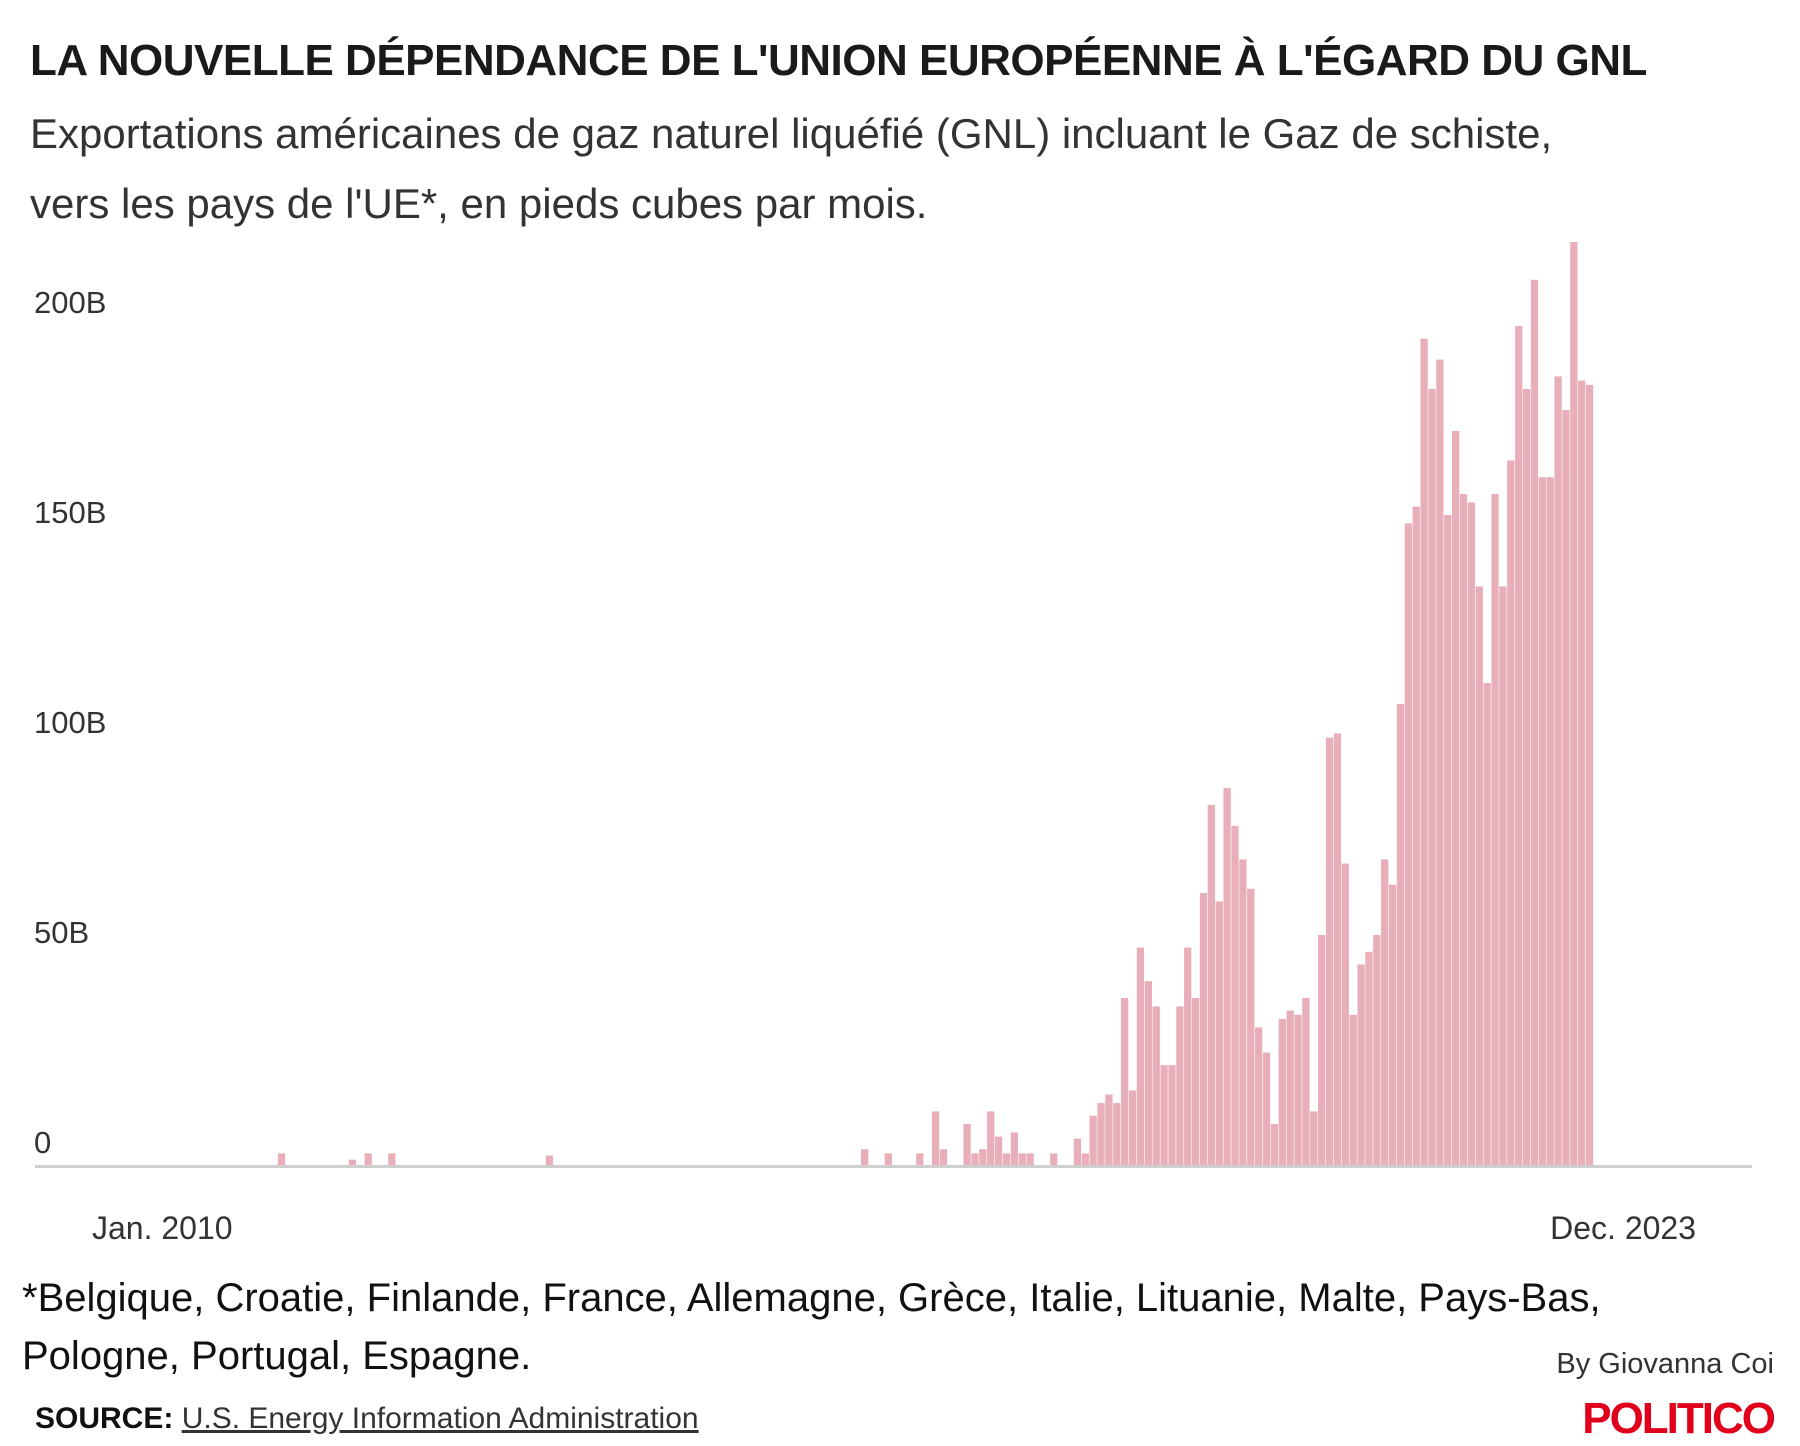 The image size is (1800, 1446). What do you see at coordinates (70, 302) in the screenshot?
I see `y-tick-label: 200B` at bounding box center [70, 302].